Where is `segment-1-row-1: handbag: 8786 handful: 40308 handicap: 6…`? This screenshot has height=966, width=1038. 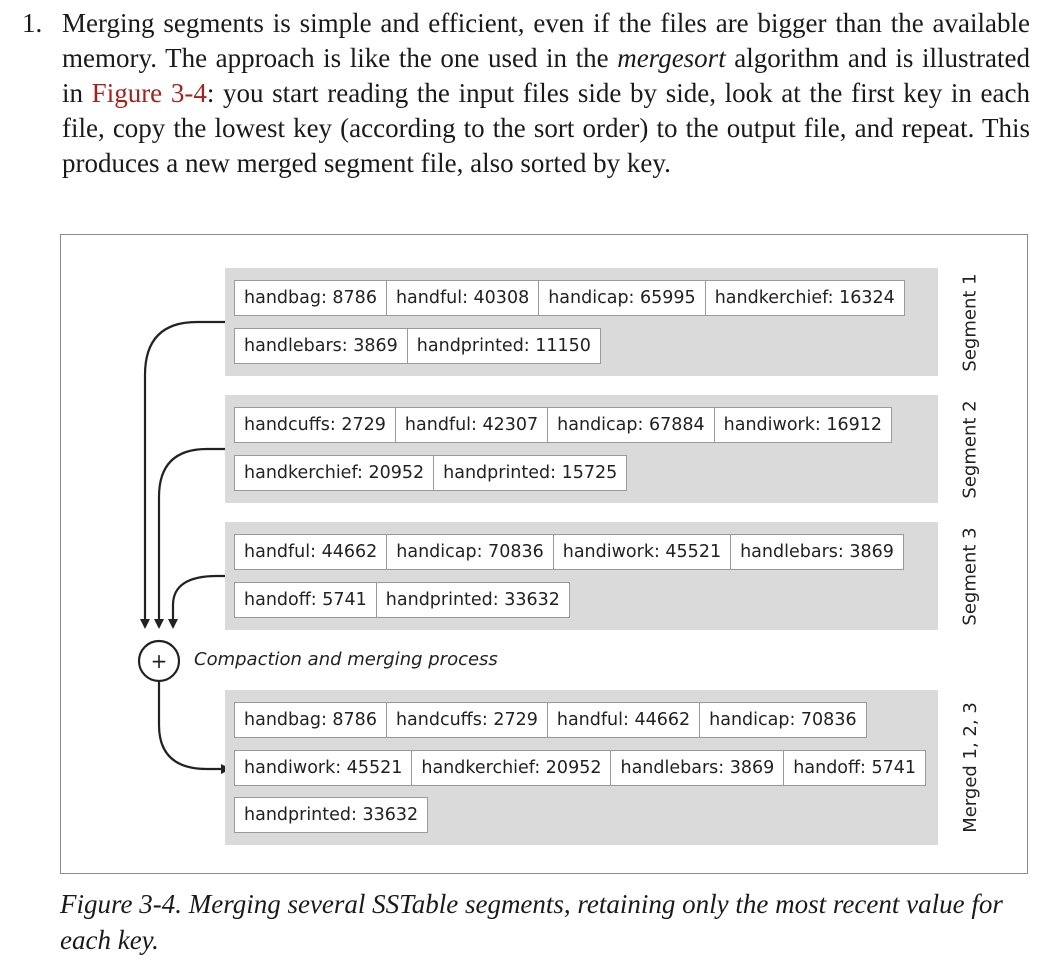
segment-1-row-1: handbag: 8786 handful: 40308 handicap: 6… is located at coordinates (569, 298).